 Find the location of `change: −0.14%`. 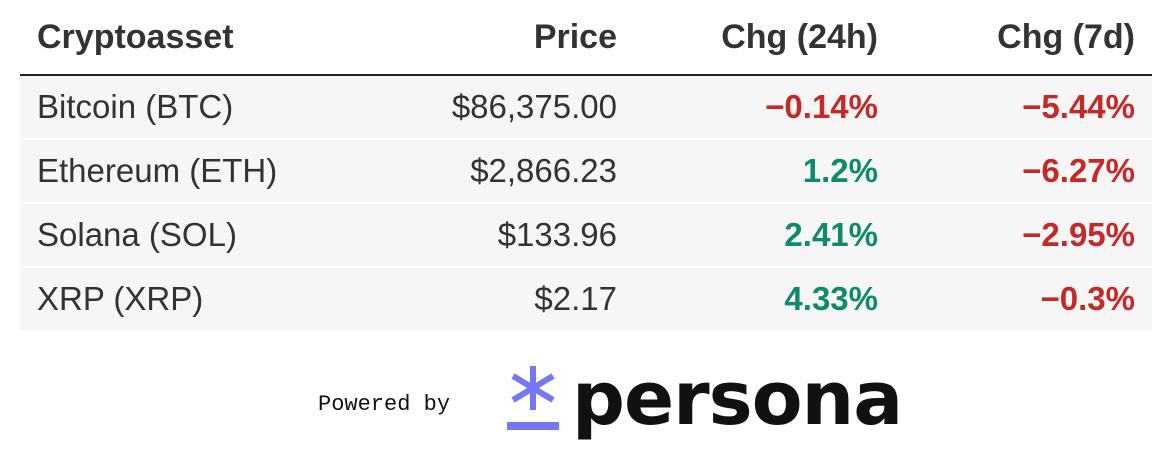

change: −0.14% is located at coordinates (767, 106).